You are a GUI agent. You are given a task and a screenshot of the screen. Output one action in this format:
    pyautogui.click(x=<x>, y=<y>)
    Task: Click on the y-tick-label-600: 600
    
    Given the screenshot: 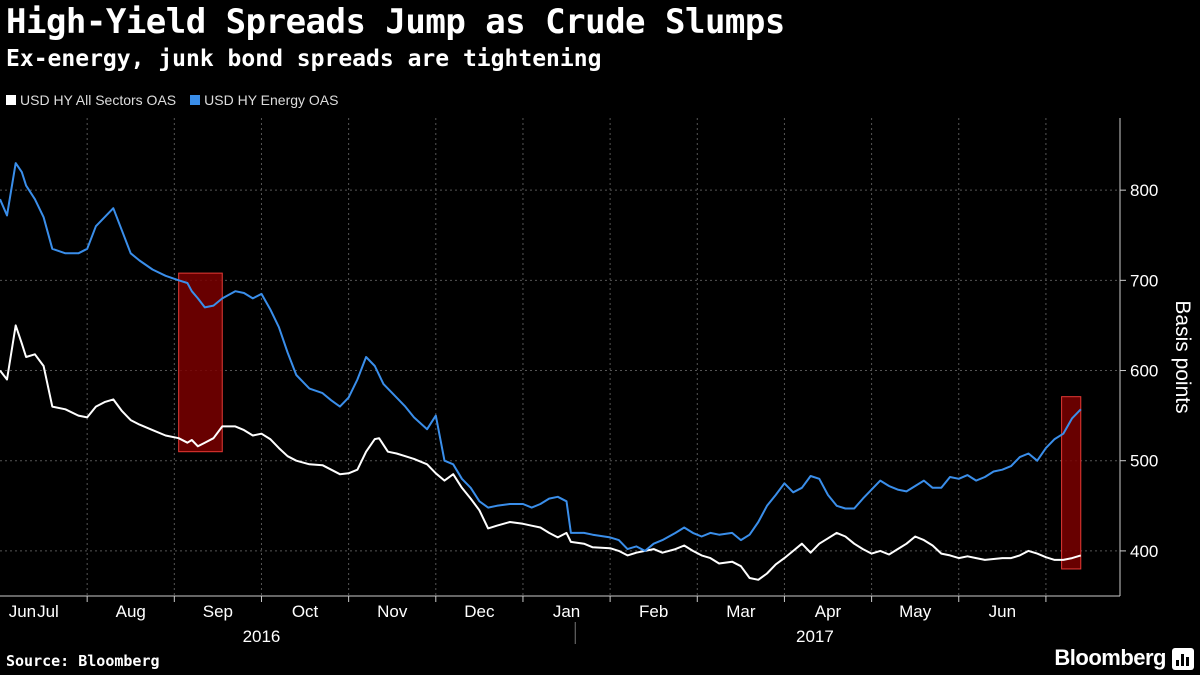 What is the action you would take?
    pyautogui.click(x=1144, y=371)
    